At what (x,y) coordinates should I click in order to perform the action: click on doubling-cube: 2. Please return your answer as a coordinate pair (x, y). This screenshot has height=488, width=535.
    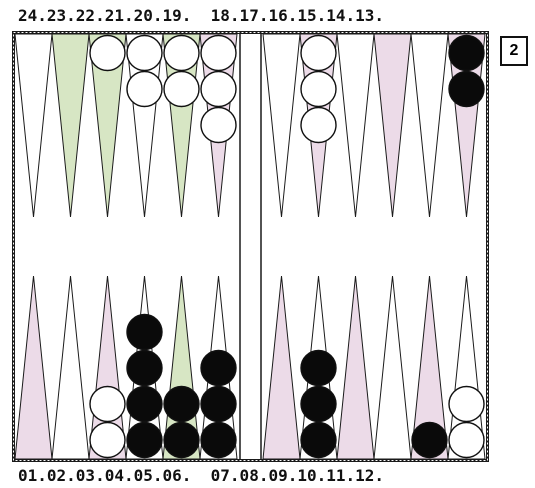
    Looking at the image, I should click on (514, 51).